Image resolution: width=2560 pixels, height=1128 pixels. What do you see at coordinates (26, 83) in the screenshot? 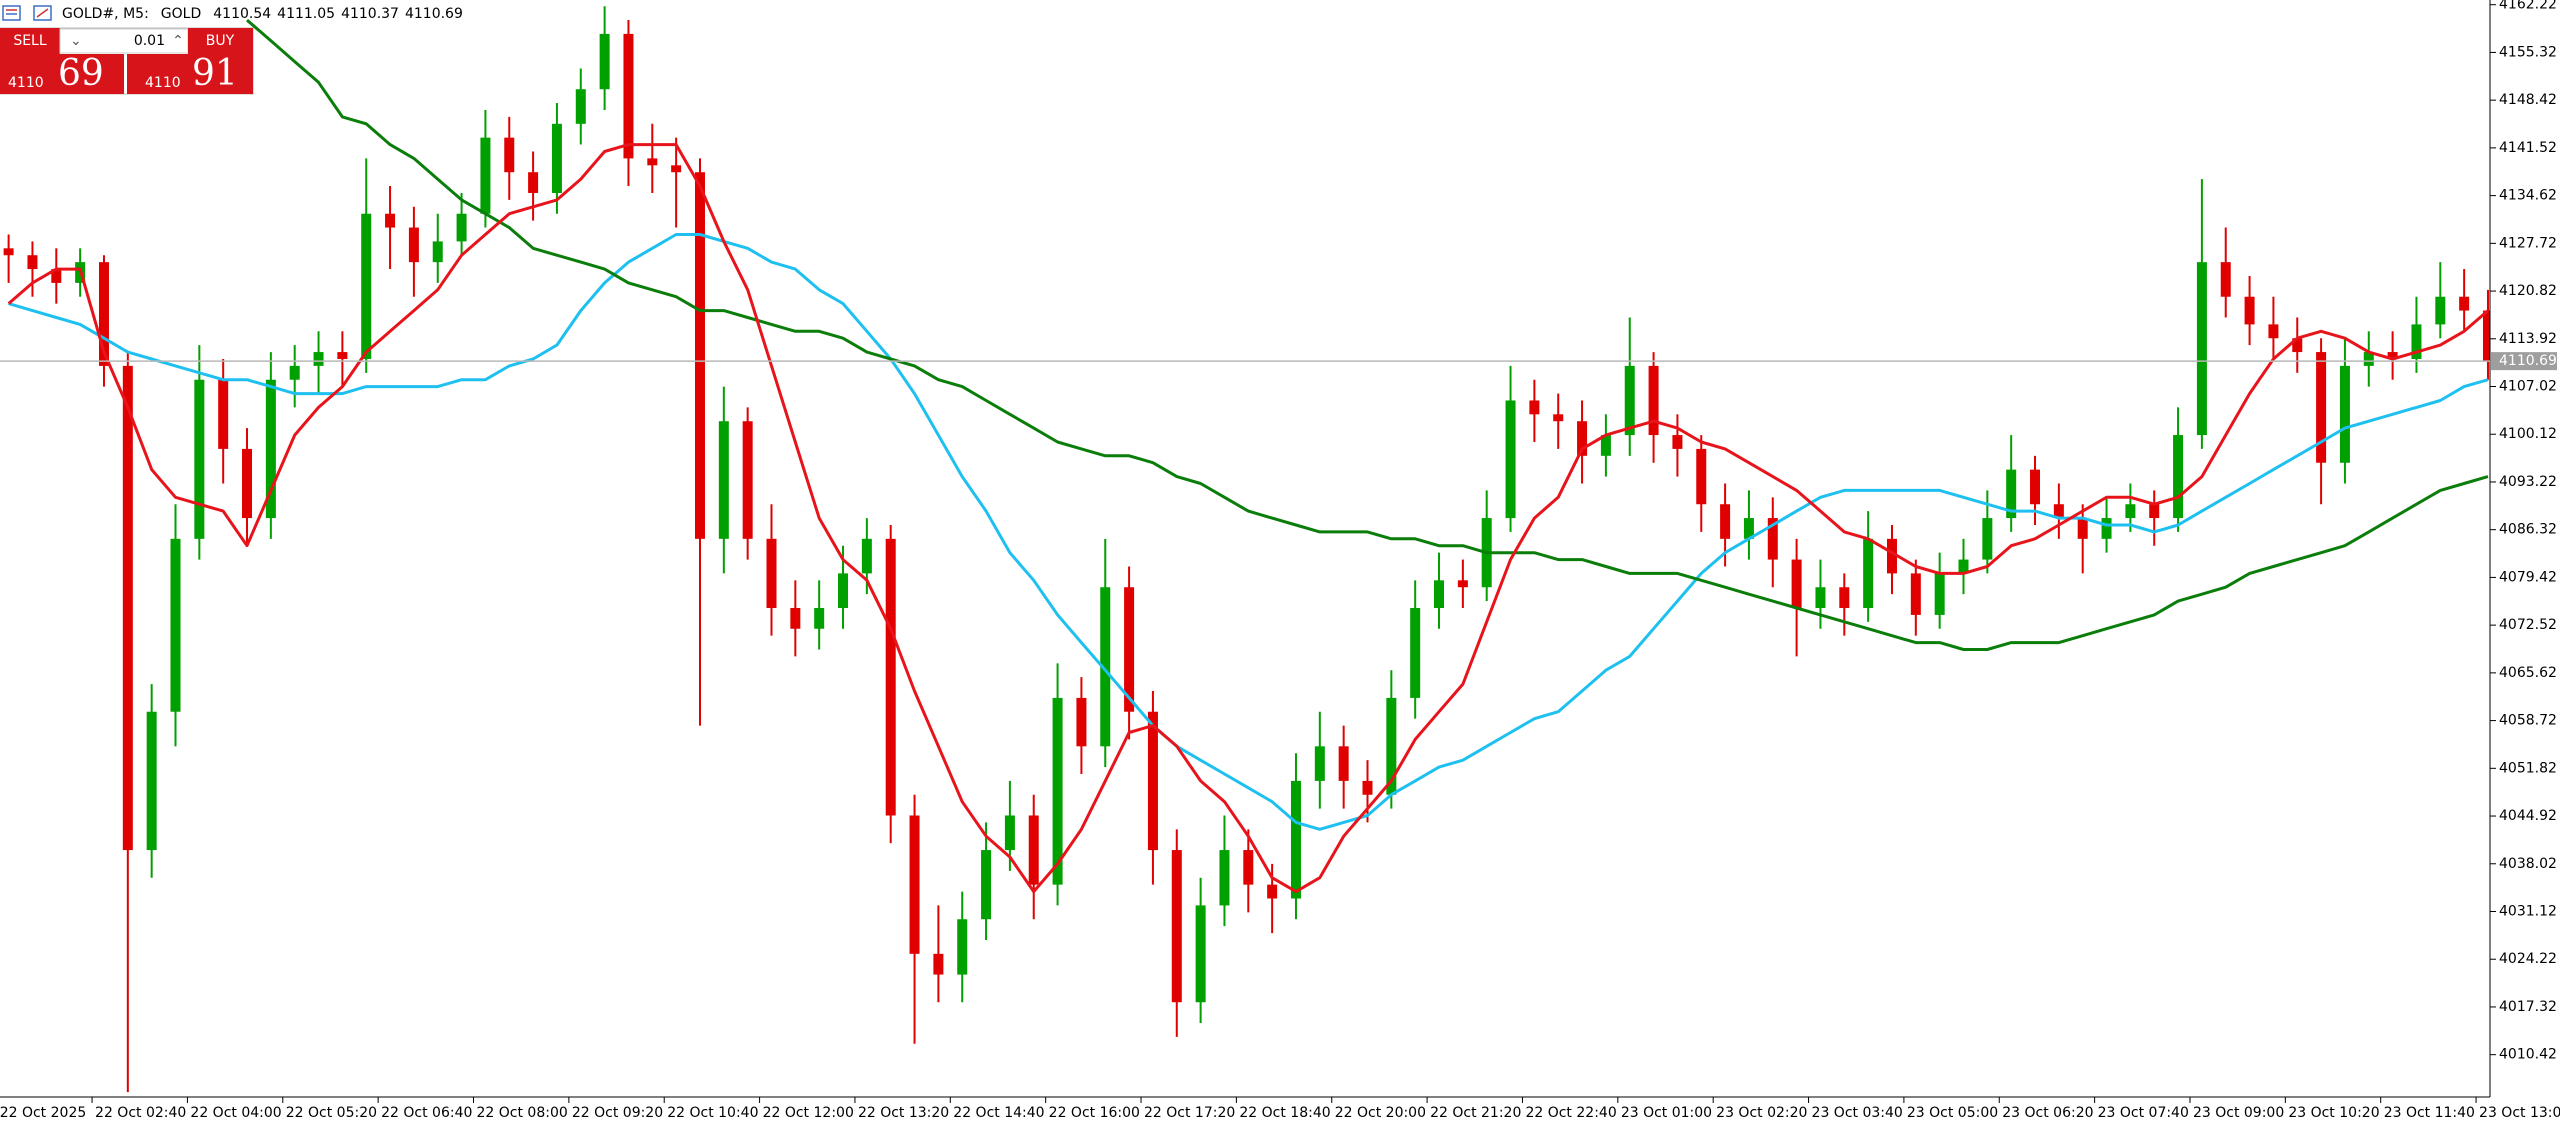
I see `sell-price-small: 4110` at bounding box center [26, 83].